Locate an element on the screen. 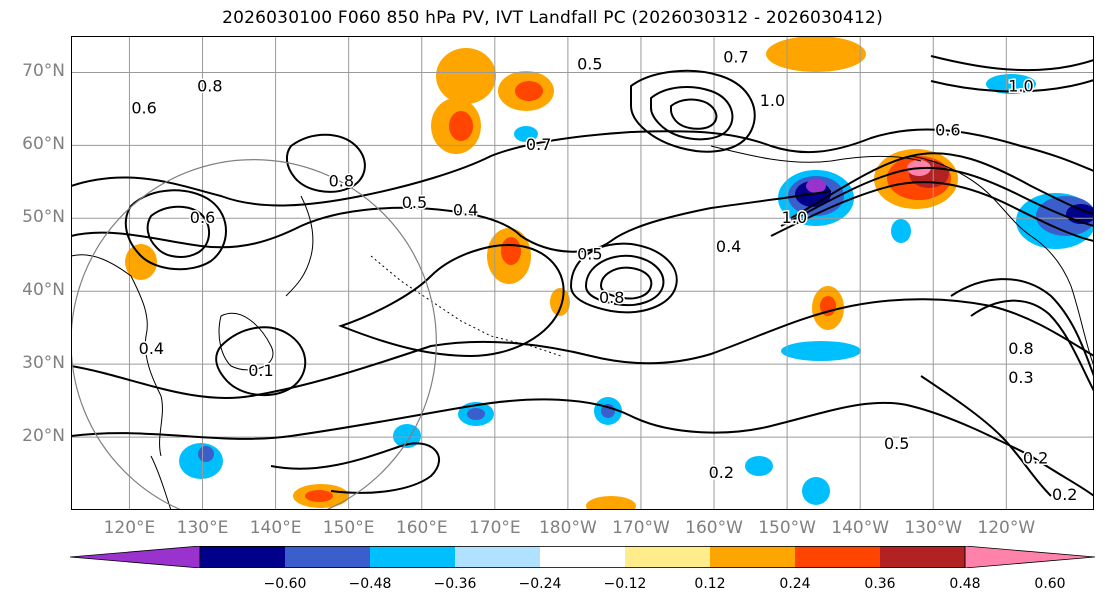 The width and height of the screenshot is (1105, 604). longitude-label: 170°E is located at coordinates (494, 528).